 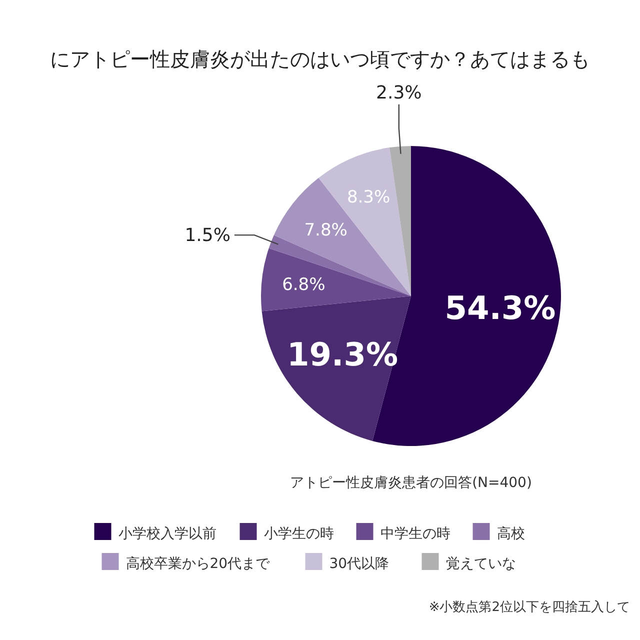 I want to click on legend-label: 覚えていな, so click(x=481, y=564).